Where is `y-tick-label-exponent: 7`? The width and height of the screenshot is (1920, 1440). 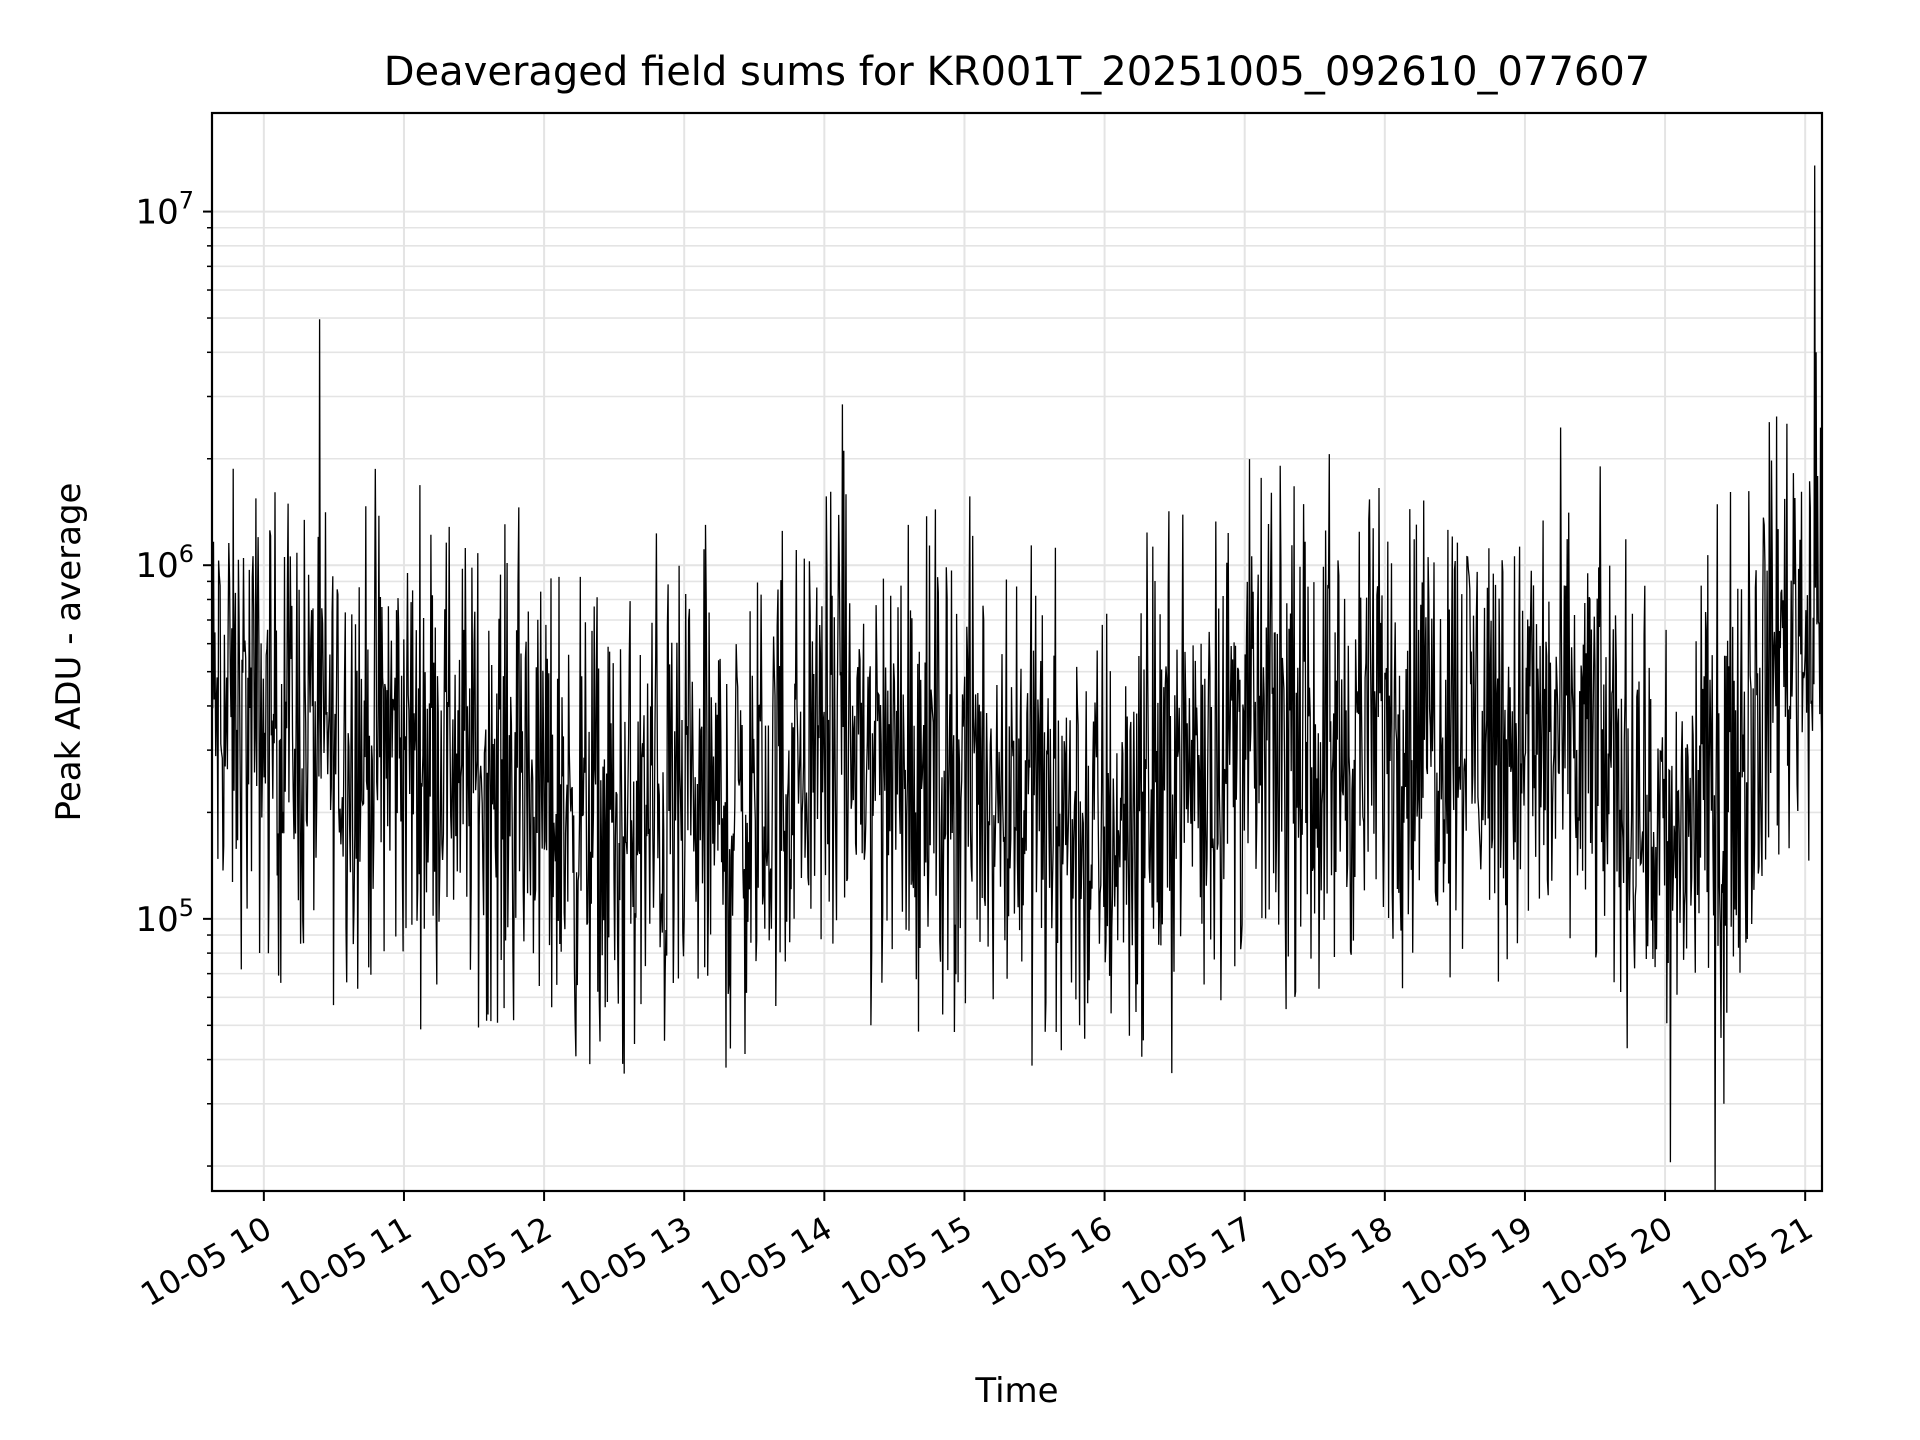
y-tick-label-exponent: 7 is located at coordinates (186, 201).